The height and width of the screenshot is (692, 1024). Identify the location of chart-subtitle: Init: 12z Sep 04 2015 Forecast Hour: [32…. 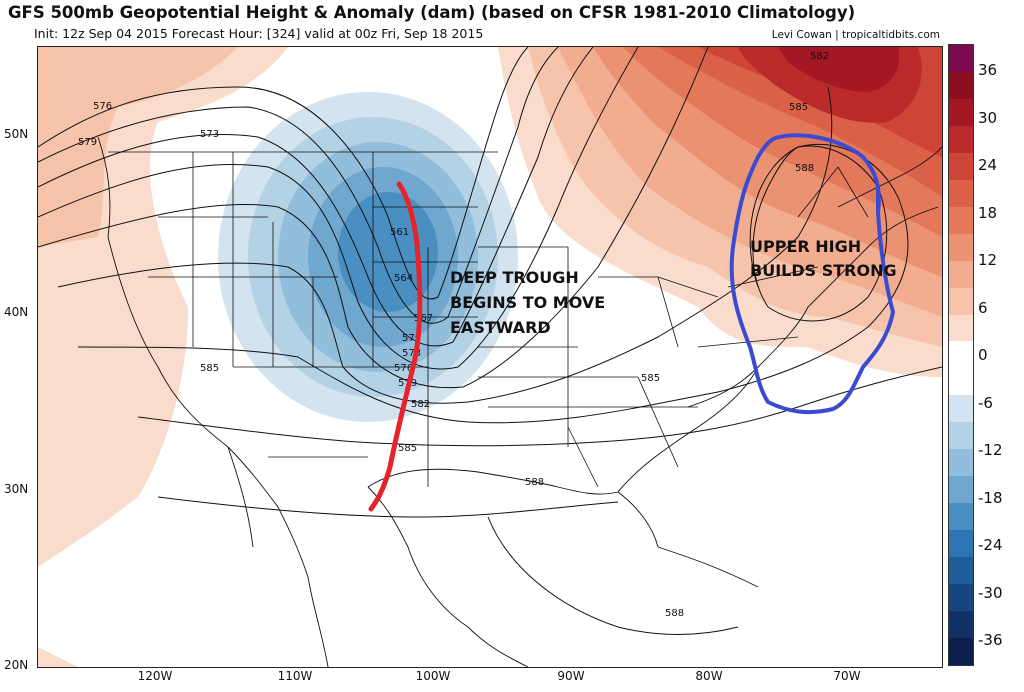
(259, 33).